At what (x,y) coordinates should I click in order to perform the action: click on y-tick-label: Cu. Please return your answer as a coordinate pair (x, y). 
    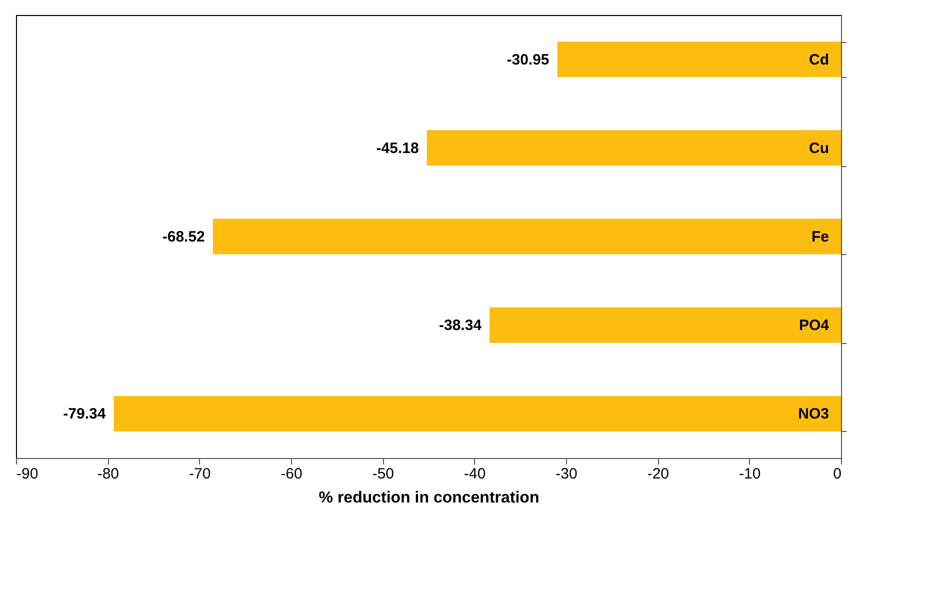
    Looking at the image, I should click on (819, 148).